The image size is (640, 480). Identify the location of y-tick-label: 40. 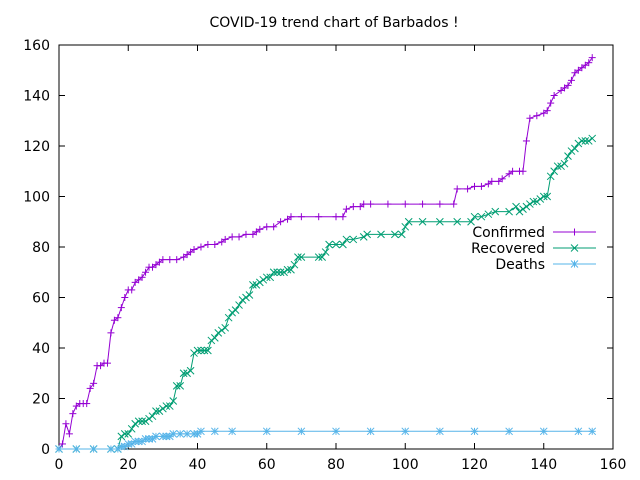
(41, 349).